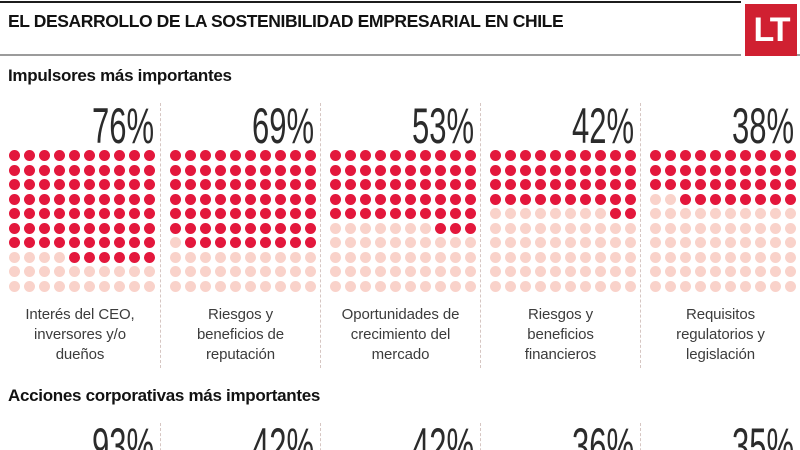 This screenshot has height=450, width=800. I want to click on dot-chart-column: 38% Requisitos regulatorios y legislación, so click(720, 233).